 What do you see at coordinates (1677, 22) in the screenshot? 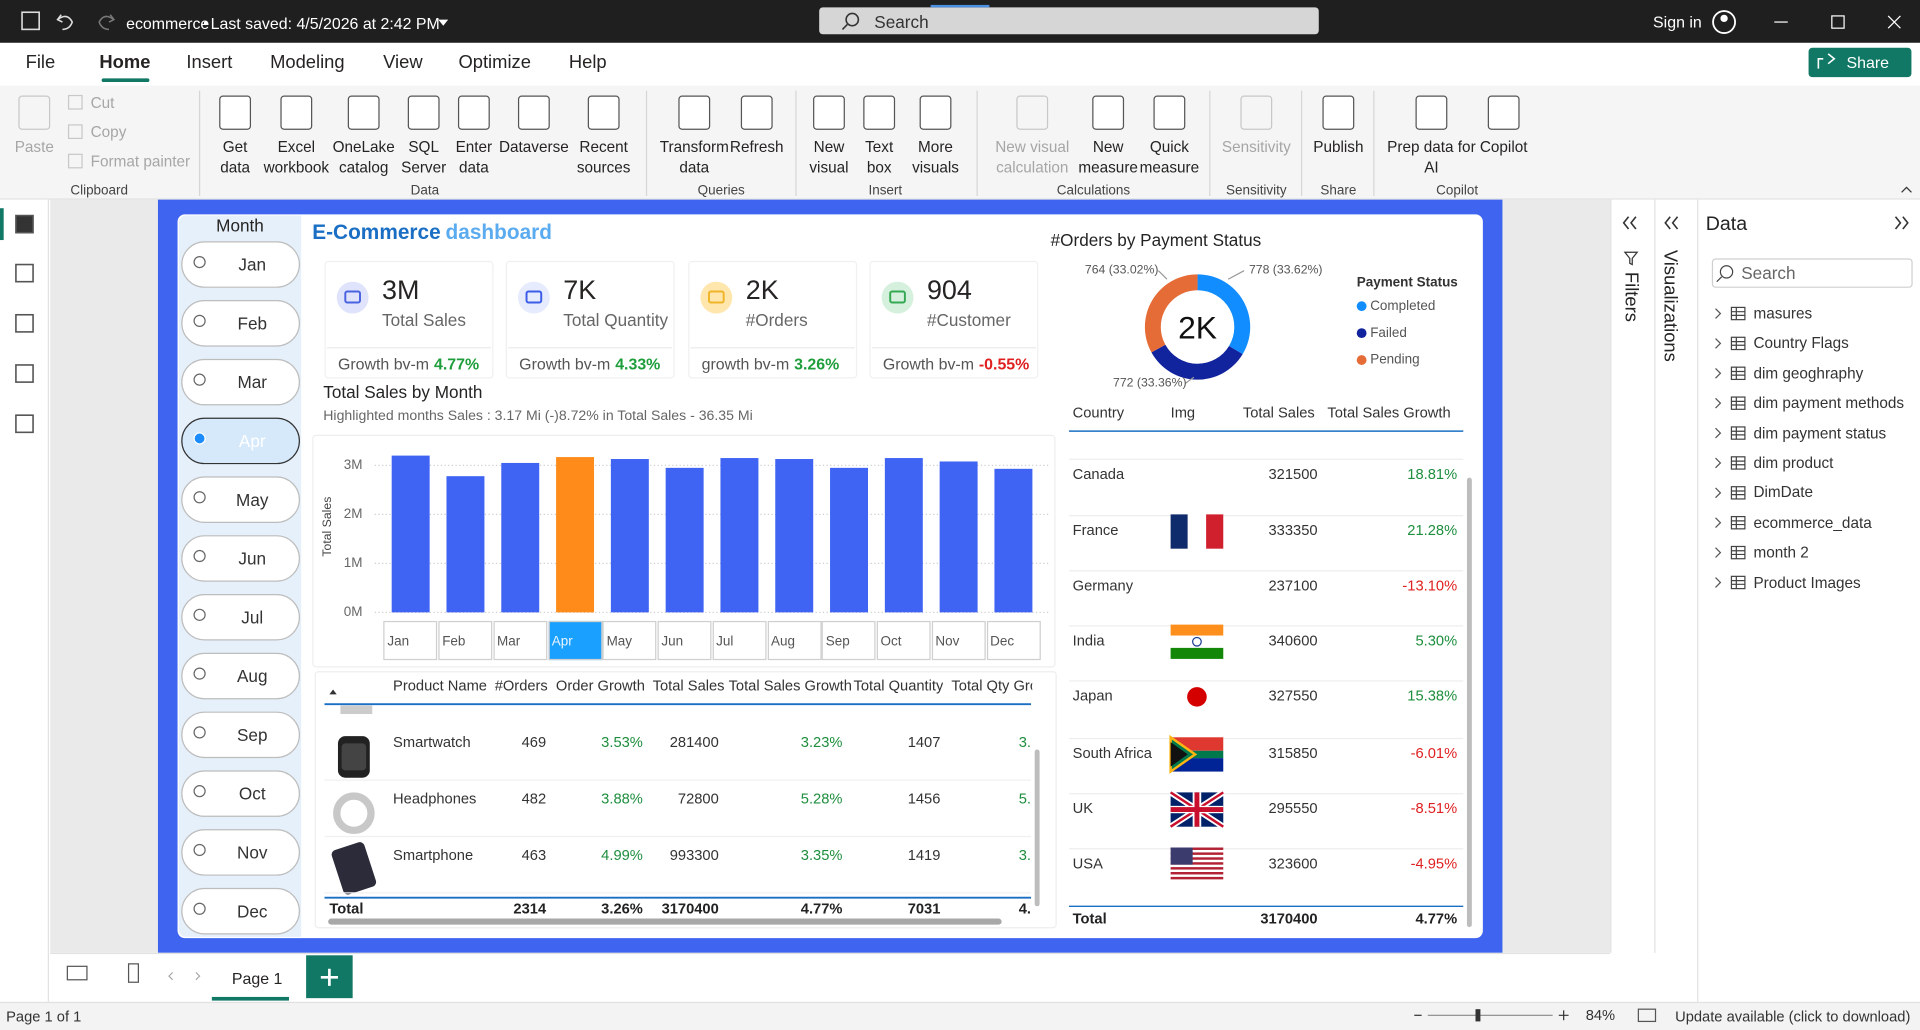
I see `sign-in: Sign in` at bounding box center [1677, 22].